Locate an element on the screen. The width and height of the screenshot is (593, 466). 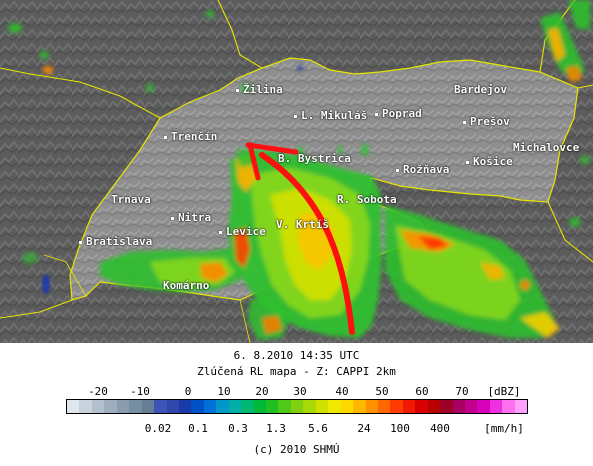
city-label: R. Sobota is located at coordinates (367, 199).